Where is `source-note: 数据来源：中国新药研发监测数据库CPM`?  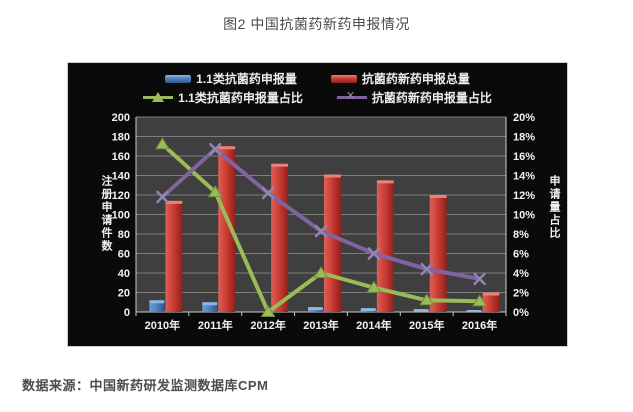 source-note: 数据来源：中国新药研发监测数据库CPM is located at coordinates (145, 385).